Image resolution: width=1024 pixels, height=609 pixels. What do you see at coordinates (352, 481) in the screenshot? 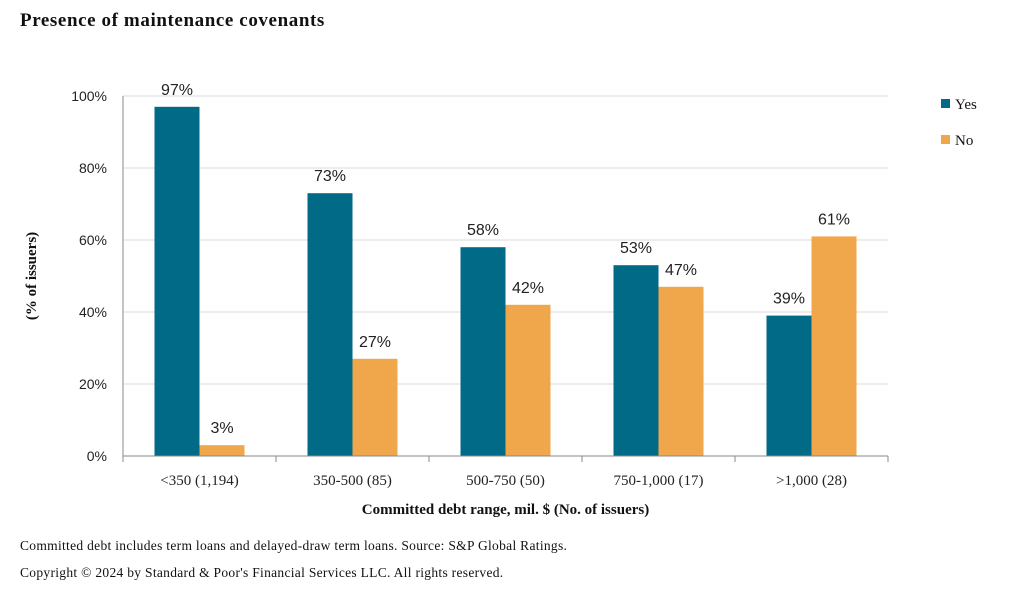
I see `x-tick-label: 350-500 (85)` at bounding box center [352, 481].